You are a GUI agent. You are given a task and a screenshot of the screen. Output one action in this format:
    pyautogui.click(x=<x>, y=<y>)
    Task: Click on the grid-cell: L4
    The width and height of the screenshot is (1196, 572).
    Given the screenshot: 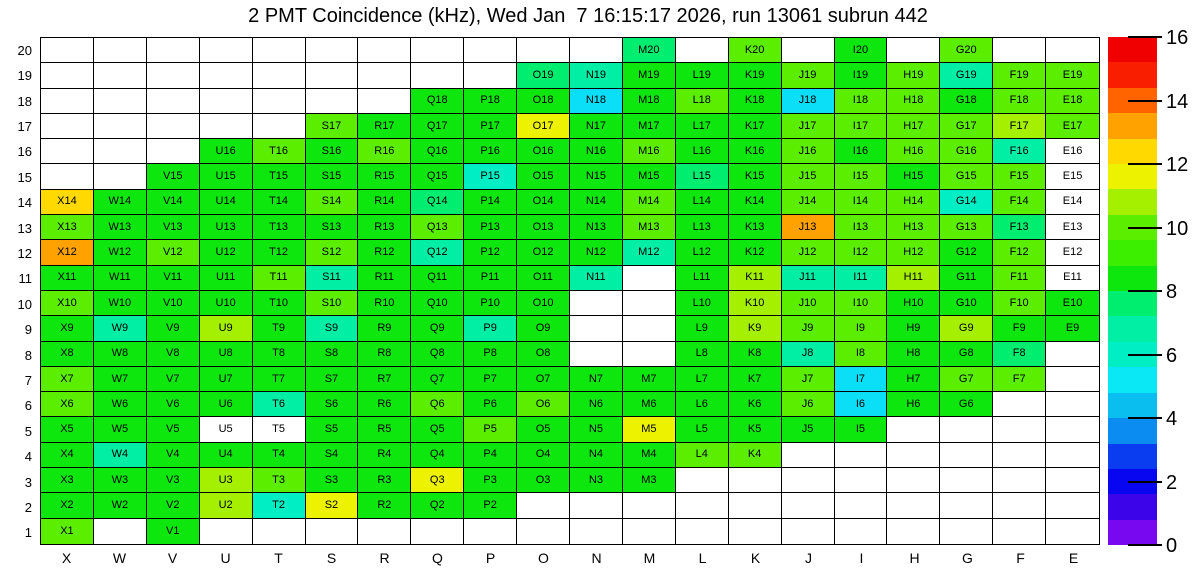 What is the action you would take?
    pyautogui.click(x=702, y=455)
    